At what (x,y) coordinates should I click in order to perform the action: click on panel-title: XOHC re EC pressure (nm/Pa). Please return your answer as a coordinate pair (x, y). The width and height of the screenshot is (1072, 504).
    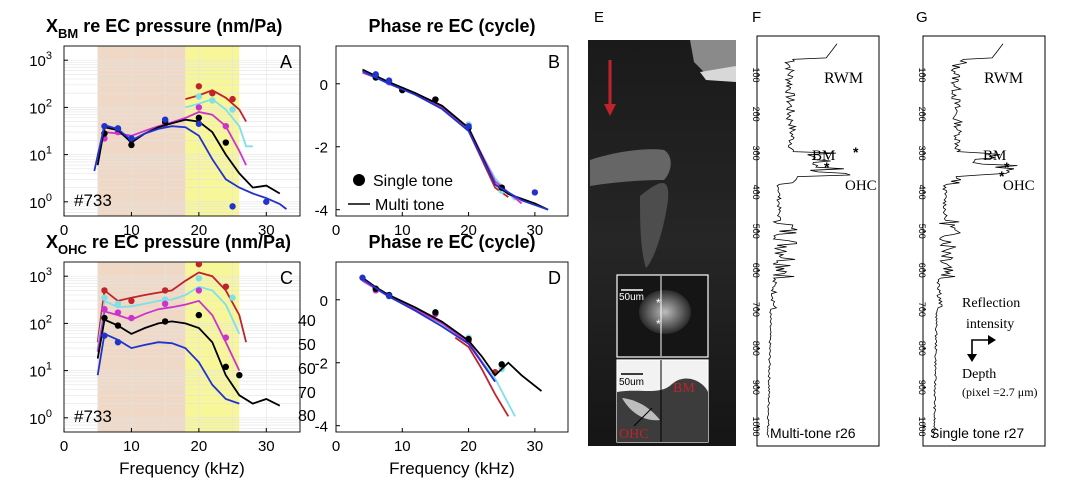
    Looking at the image, I should click on (168, 244).